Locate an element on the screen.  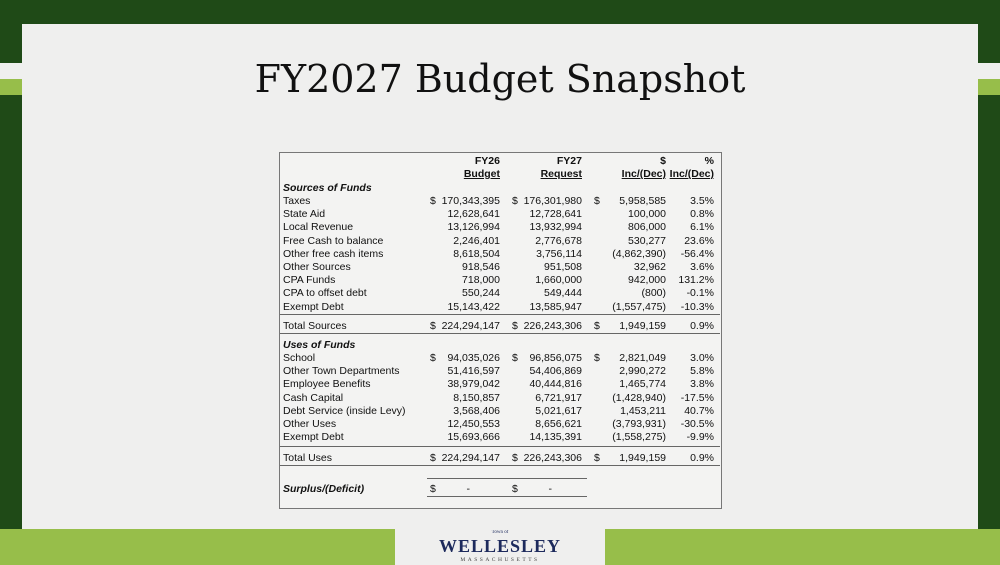
surplus-top-line is located at coordinates (507, 478).